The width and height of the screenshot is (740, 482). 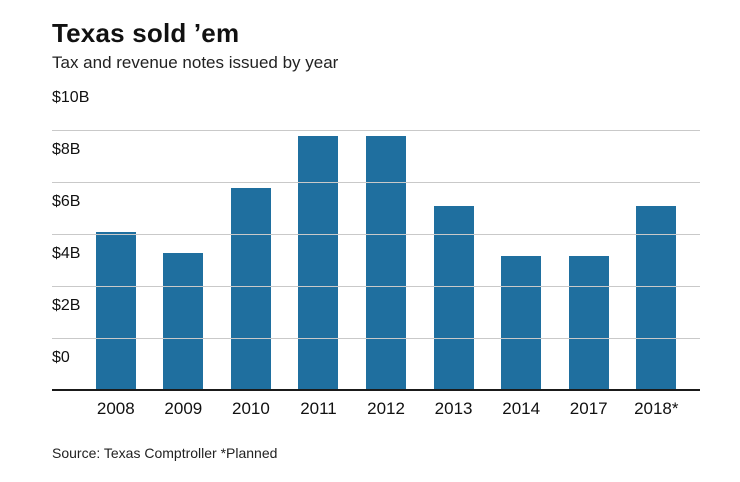 I want to click on chart-subtitle: Tax and revenue notes issued by year, so click(x=195, y=62).